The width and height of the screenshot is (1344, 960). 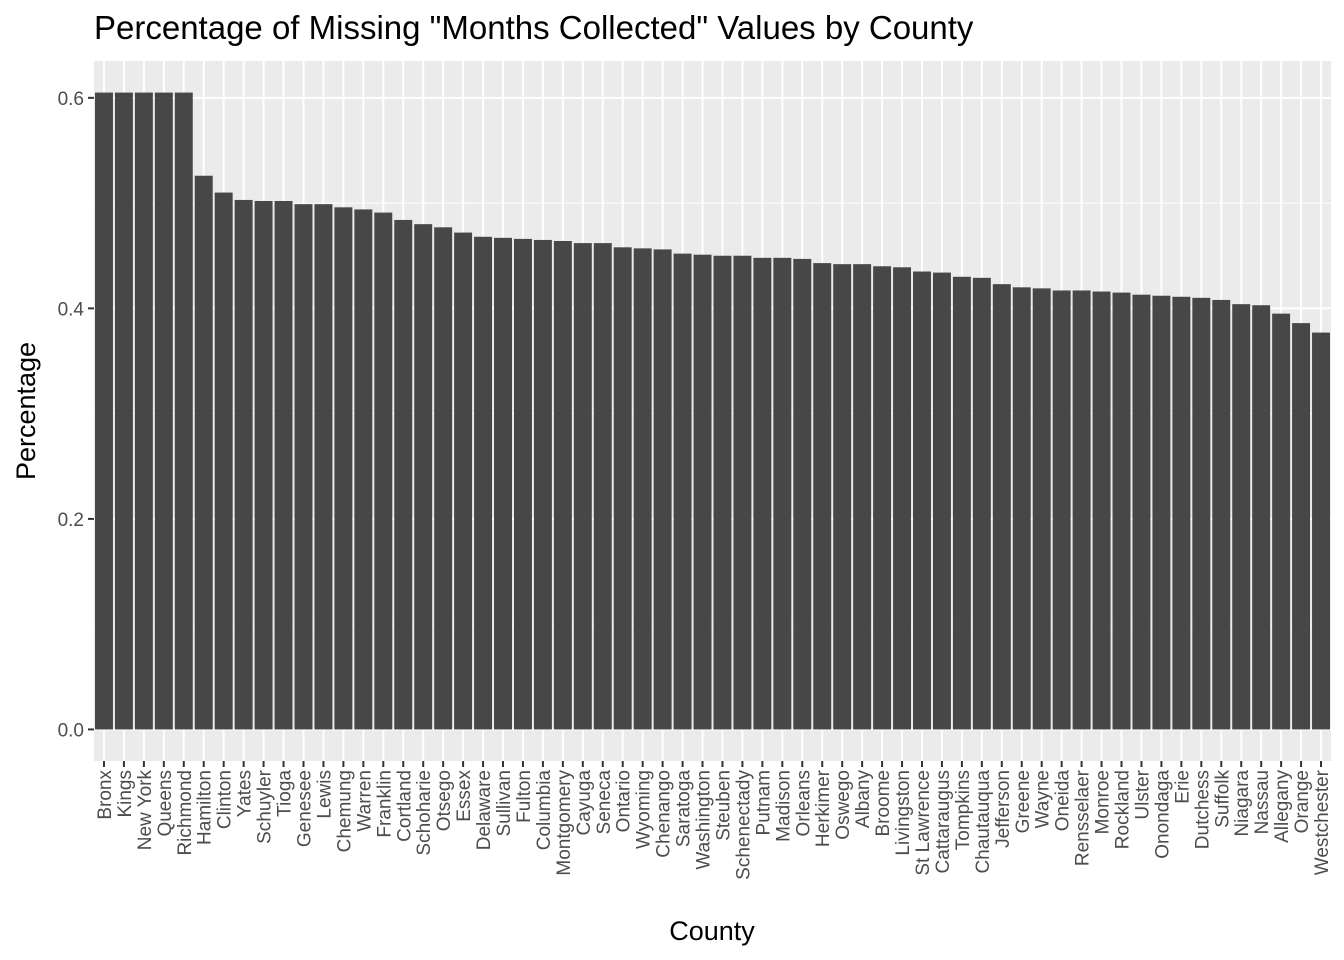 What do you see at coordinates (303, 467) in the screenshot?
I see `bar-genesee` at bounding box center [303, 467].